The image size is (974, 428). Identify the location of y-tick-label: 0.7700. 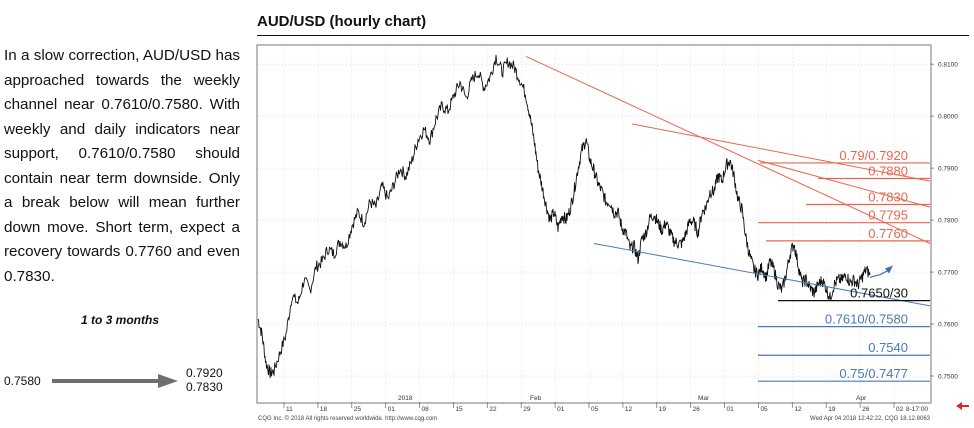
(948, 273).